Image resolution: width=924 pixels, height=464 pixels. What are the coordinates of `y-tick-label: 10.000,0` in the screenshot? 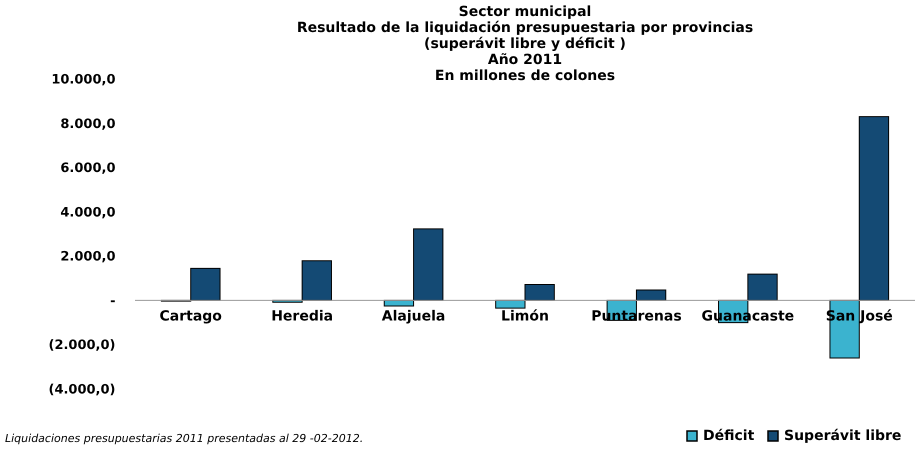 It's located at (83, 80).